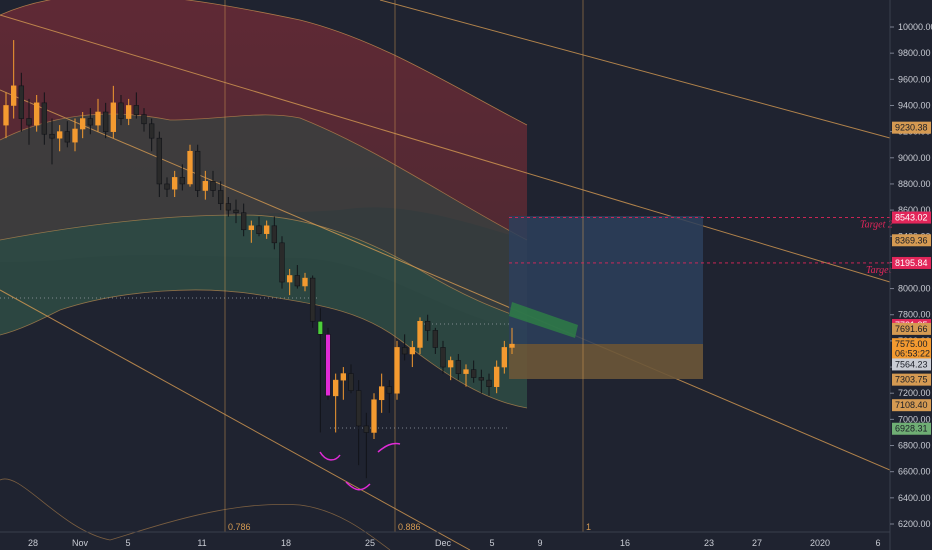 This screenshot has width=932, height=550. I want to click on x-tick-label: 18, so click(286, 543).